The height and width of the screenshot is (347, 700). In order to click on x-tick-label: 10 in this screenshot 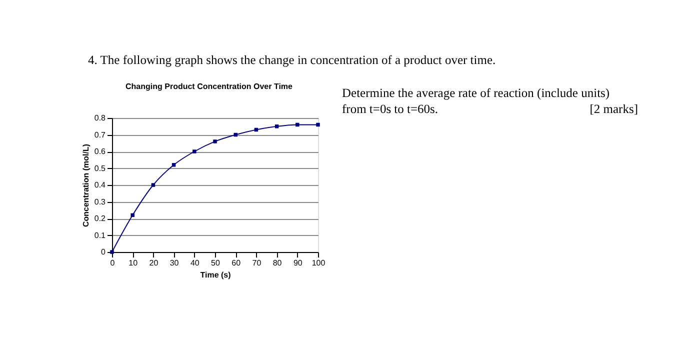, I will do `click(133, 263)`.